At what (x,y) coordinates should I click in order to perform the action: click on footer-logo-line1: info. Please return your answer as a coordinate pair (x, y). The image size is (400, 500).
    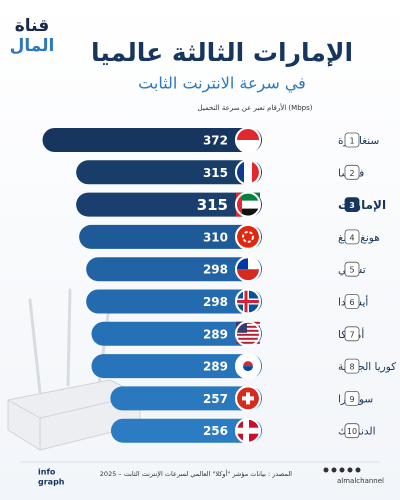
    Looking at the image, I should click on (47, 472).